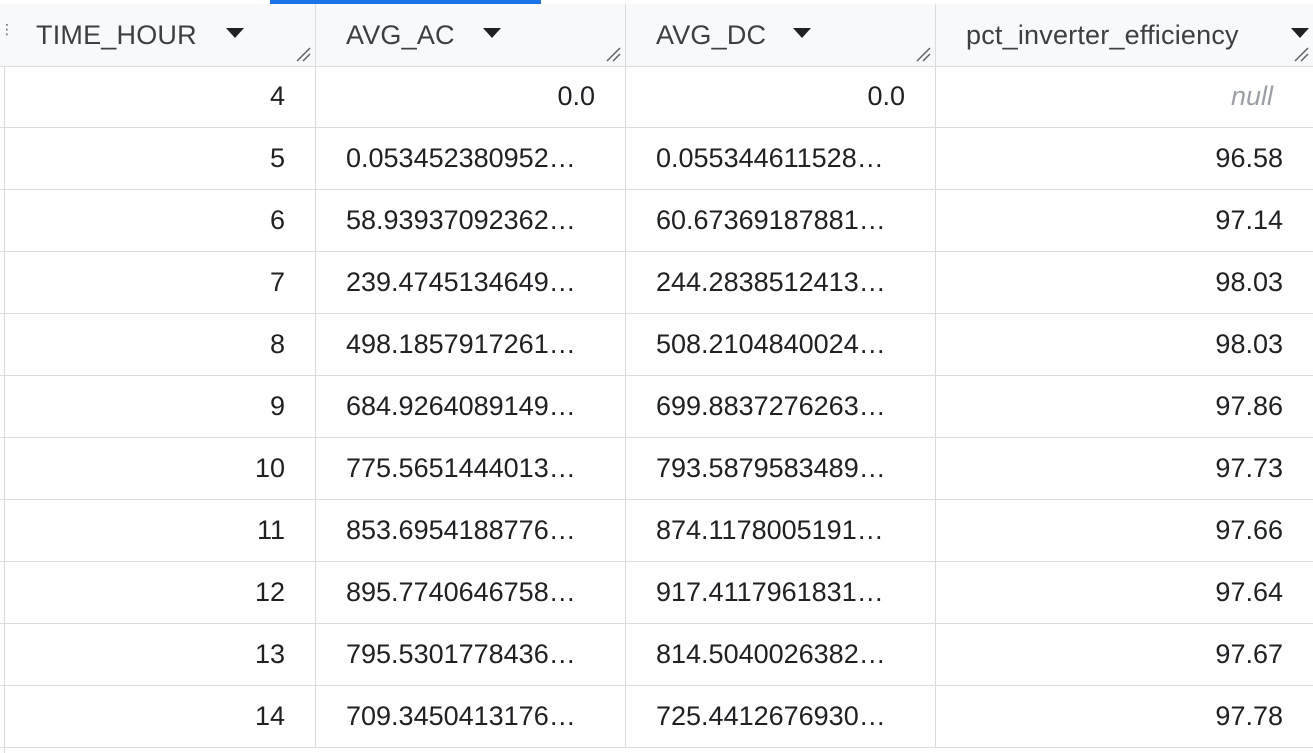  I want to click on cell-time-hour: 13, so click(160, 654).